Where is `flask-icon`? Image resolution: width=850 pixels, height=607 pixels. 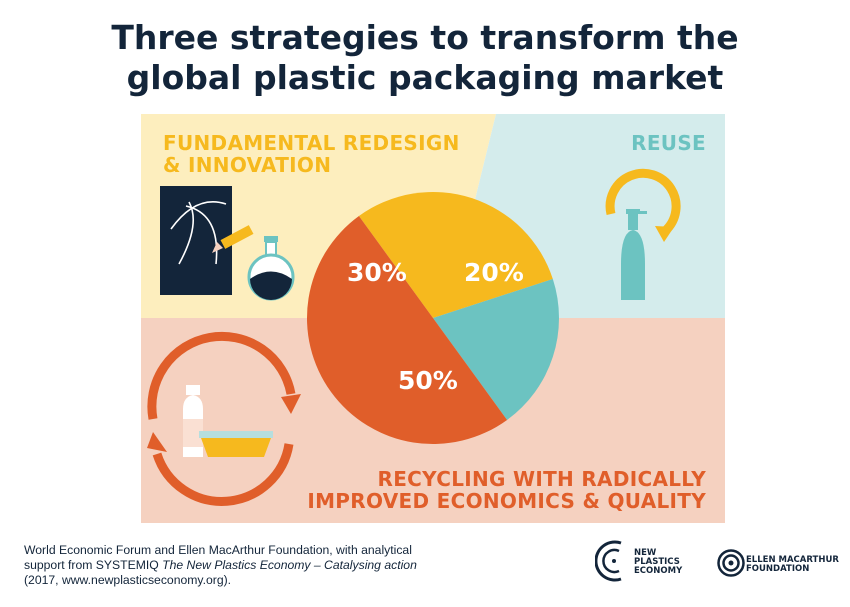
flask-icon is located at coordinates (271, 268).